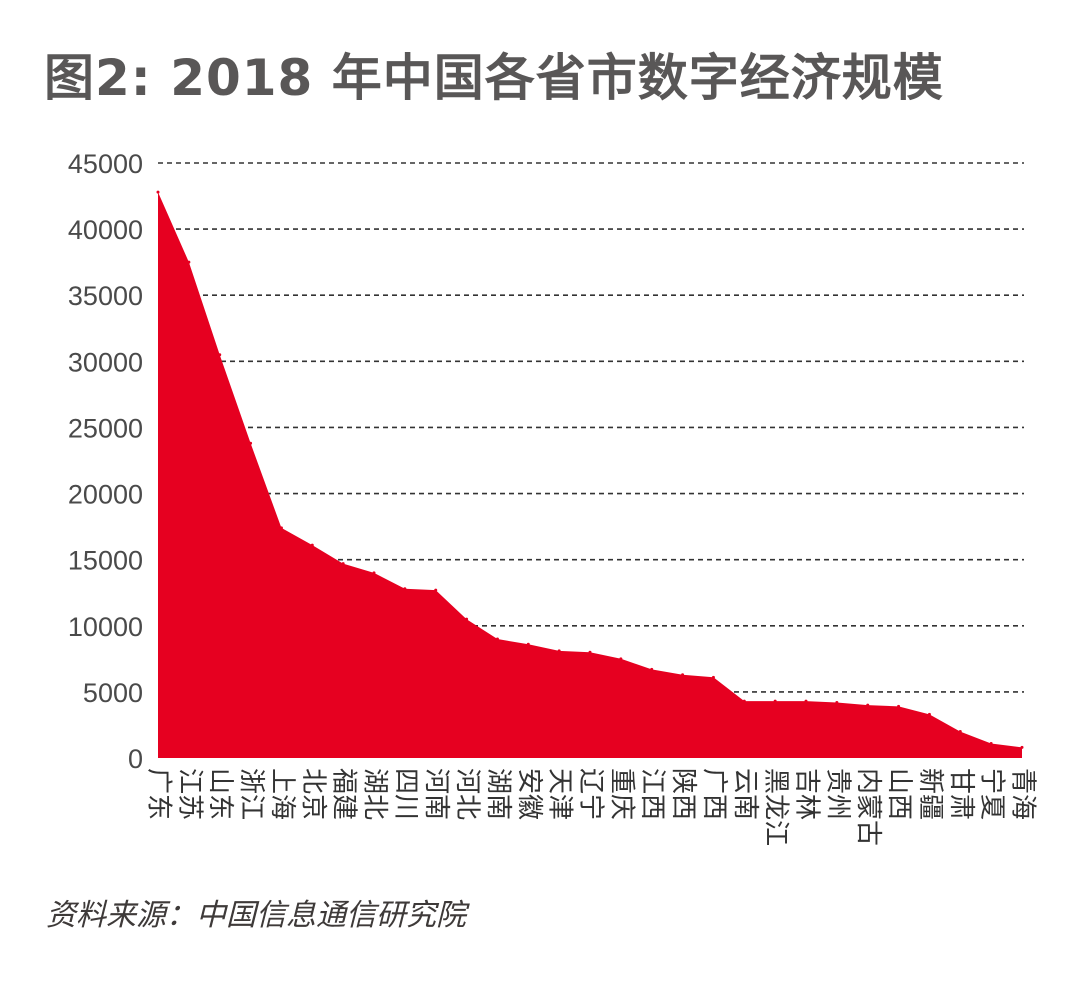 Image resolution: width=1080 pixels, height=983 pixels. Describe the element at coordinates (837, 702) in the screenshot. I see `data-point-贵州` at that location.